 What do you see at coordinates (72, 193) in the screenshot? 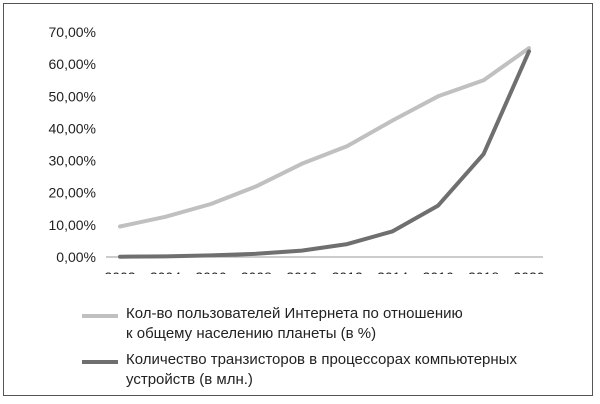
I see `y-tick-label: 20,00%` at bounding box center [72, 193].